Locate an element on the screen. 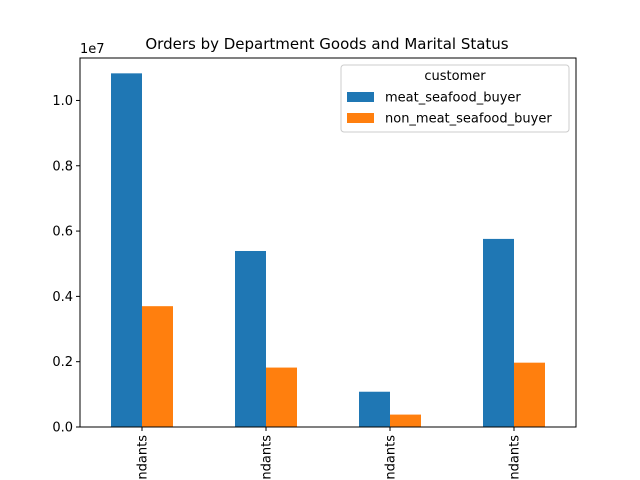 This screenshot has width=640, height=480. y-axis-offset-label: 1e7 is located at coordinates (92, 49).